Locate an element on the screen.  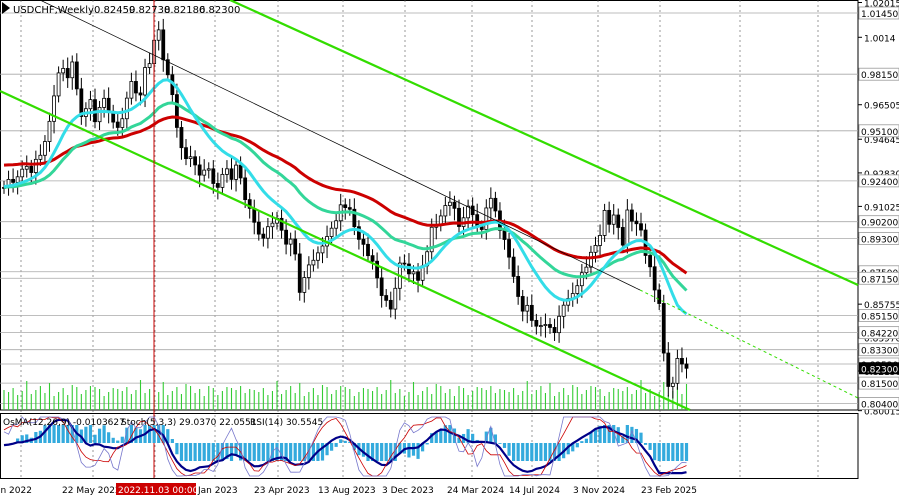
axis-tick-label: 1.02015 is located at coordinates (881, 5).